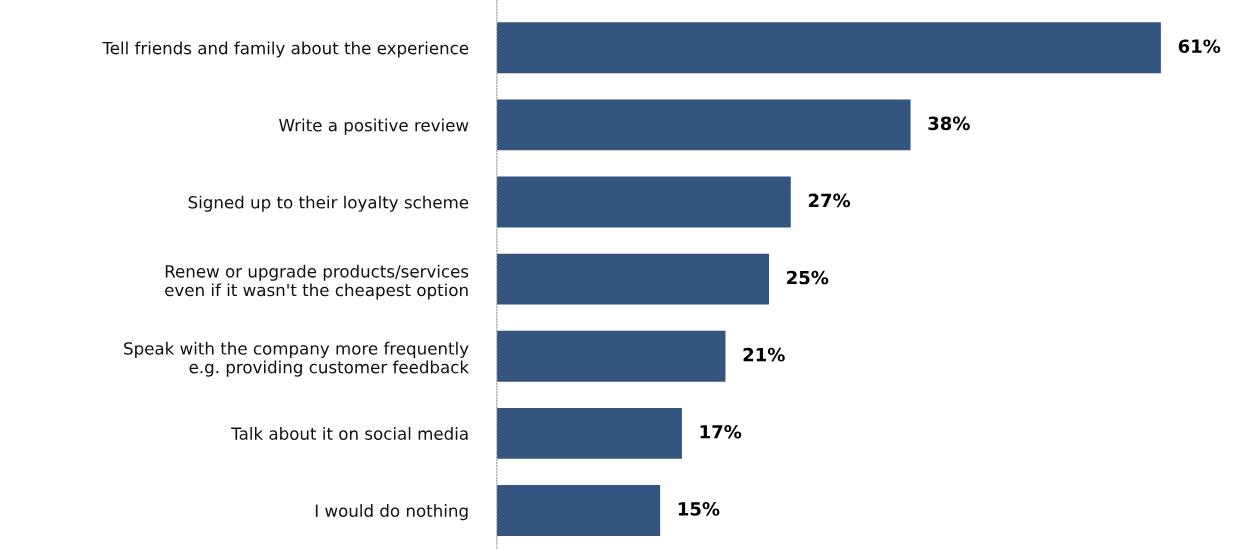 The image size is (1239, 549). What do you see at coordinates (285, 49) in the screenshot?
I see `y-tick-label: Tell friends and family about the experience` at bounding box center [285, 49].